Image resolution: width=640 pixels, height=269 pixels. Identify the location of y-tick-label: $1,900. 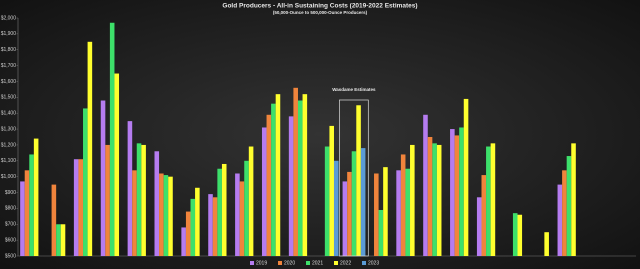
(9, 34).